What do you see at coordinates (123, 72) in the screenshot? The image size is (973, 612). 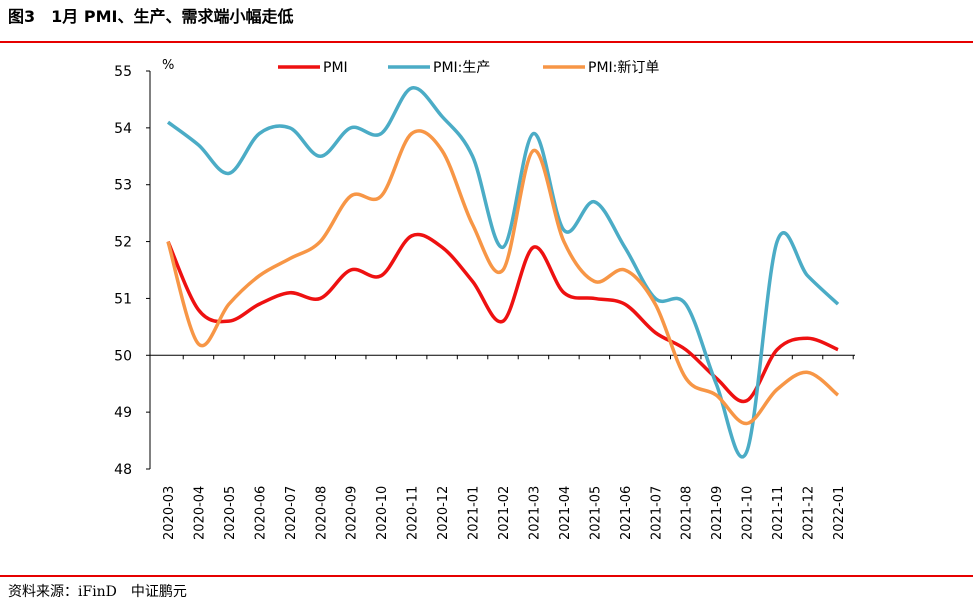 I see `y-tick-label: 55` at bounding box center [123, 72].